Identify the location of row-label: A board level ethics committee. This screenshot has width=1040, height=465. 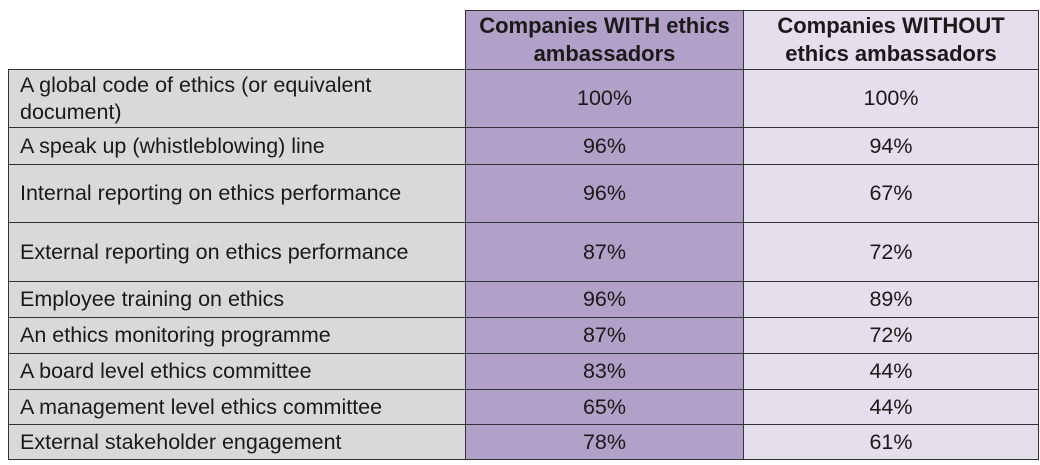
(237, 371).